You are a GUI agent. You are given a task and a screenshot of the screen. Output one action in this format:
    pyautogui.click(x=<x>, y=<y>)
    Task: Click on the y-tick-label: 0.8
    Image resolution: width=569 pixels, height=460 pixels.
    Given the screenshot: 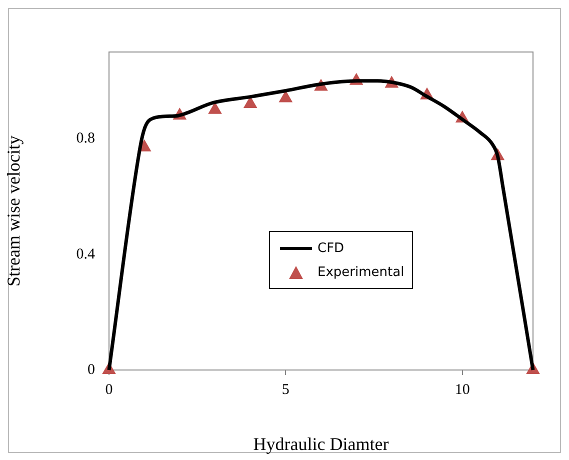 What is the action you would take?
    pyautogui.click(x=85, y=138)
    